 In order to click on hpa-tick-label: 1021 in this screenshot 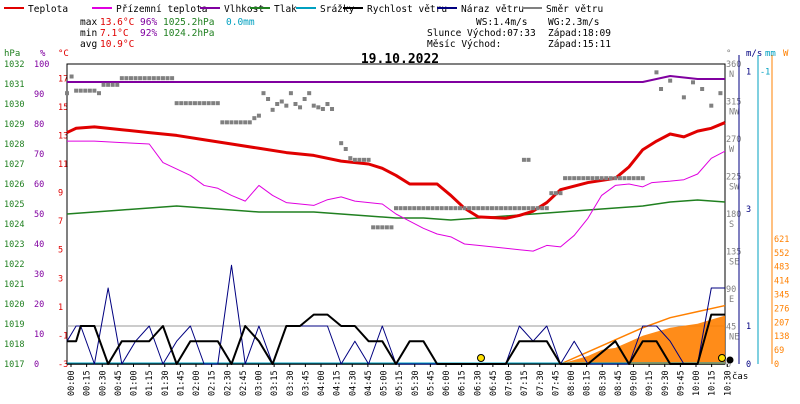, I will do `click(14, 285)`.